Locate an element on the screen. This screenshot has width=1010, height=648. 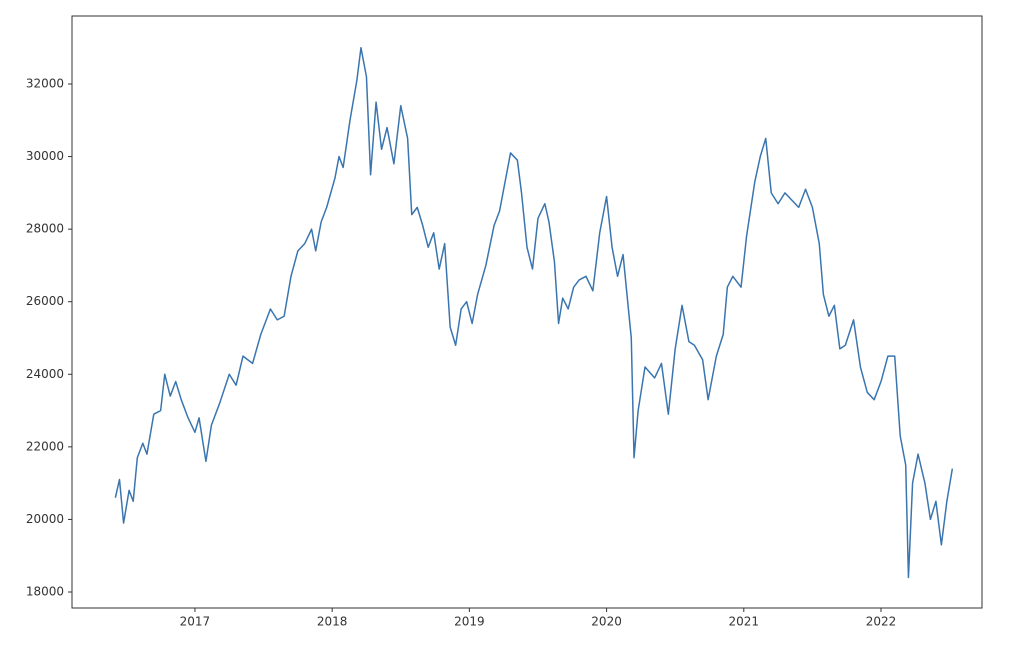
y-tick-label: 26000 is located at coordinates (45, 301).